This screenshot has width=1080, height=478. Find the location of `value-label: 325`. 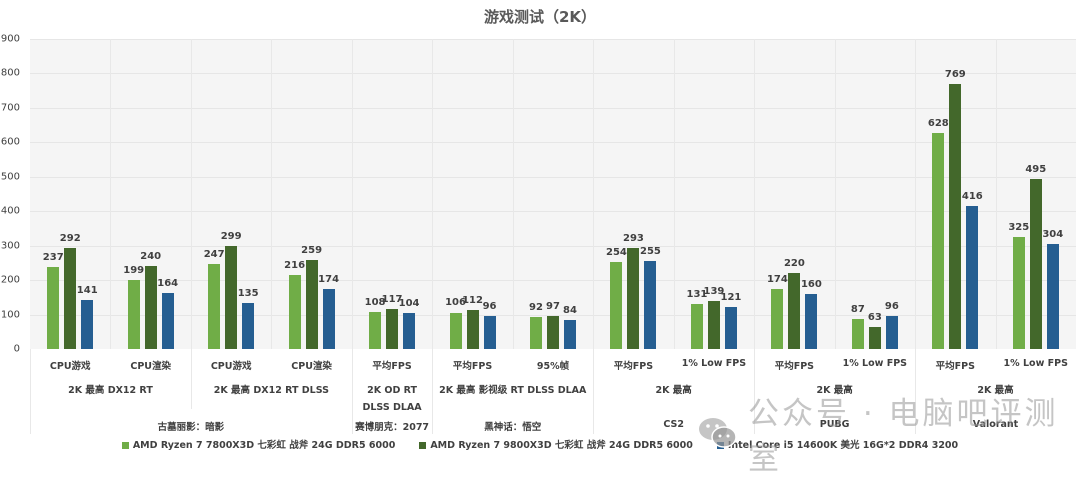

value-label: 325 is located at coordinates (1019, 228).